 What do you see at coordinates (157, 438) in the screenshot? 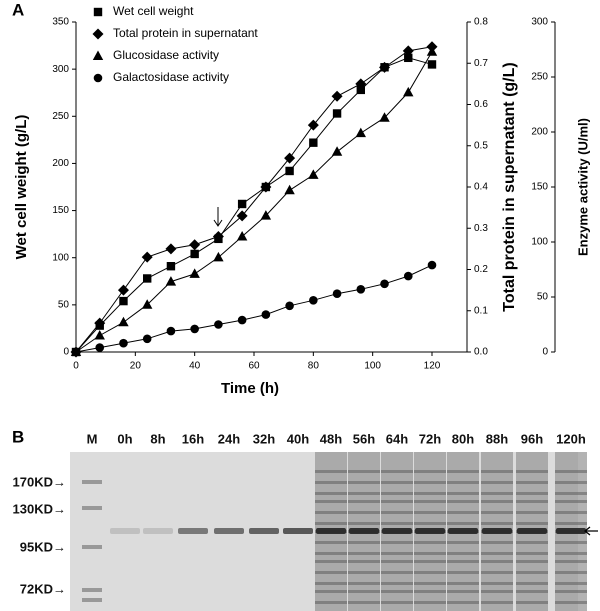
I see `lane-label: 8h` at bounding box center [157, 438].